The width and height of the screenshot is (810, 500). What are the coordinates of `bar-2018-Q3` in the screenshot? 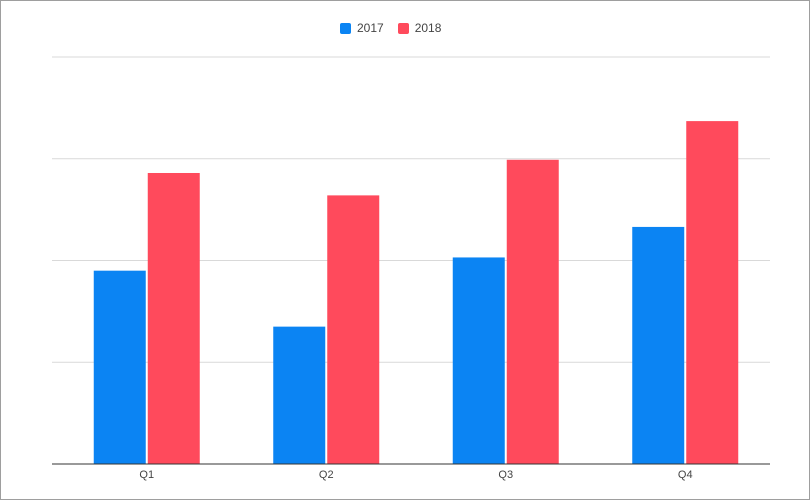 It's located at (532, 311).